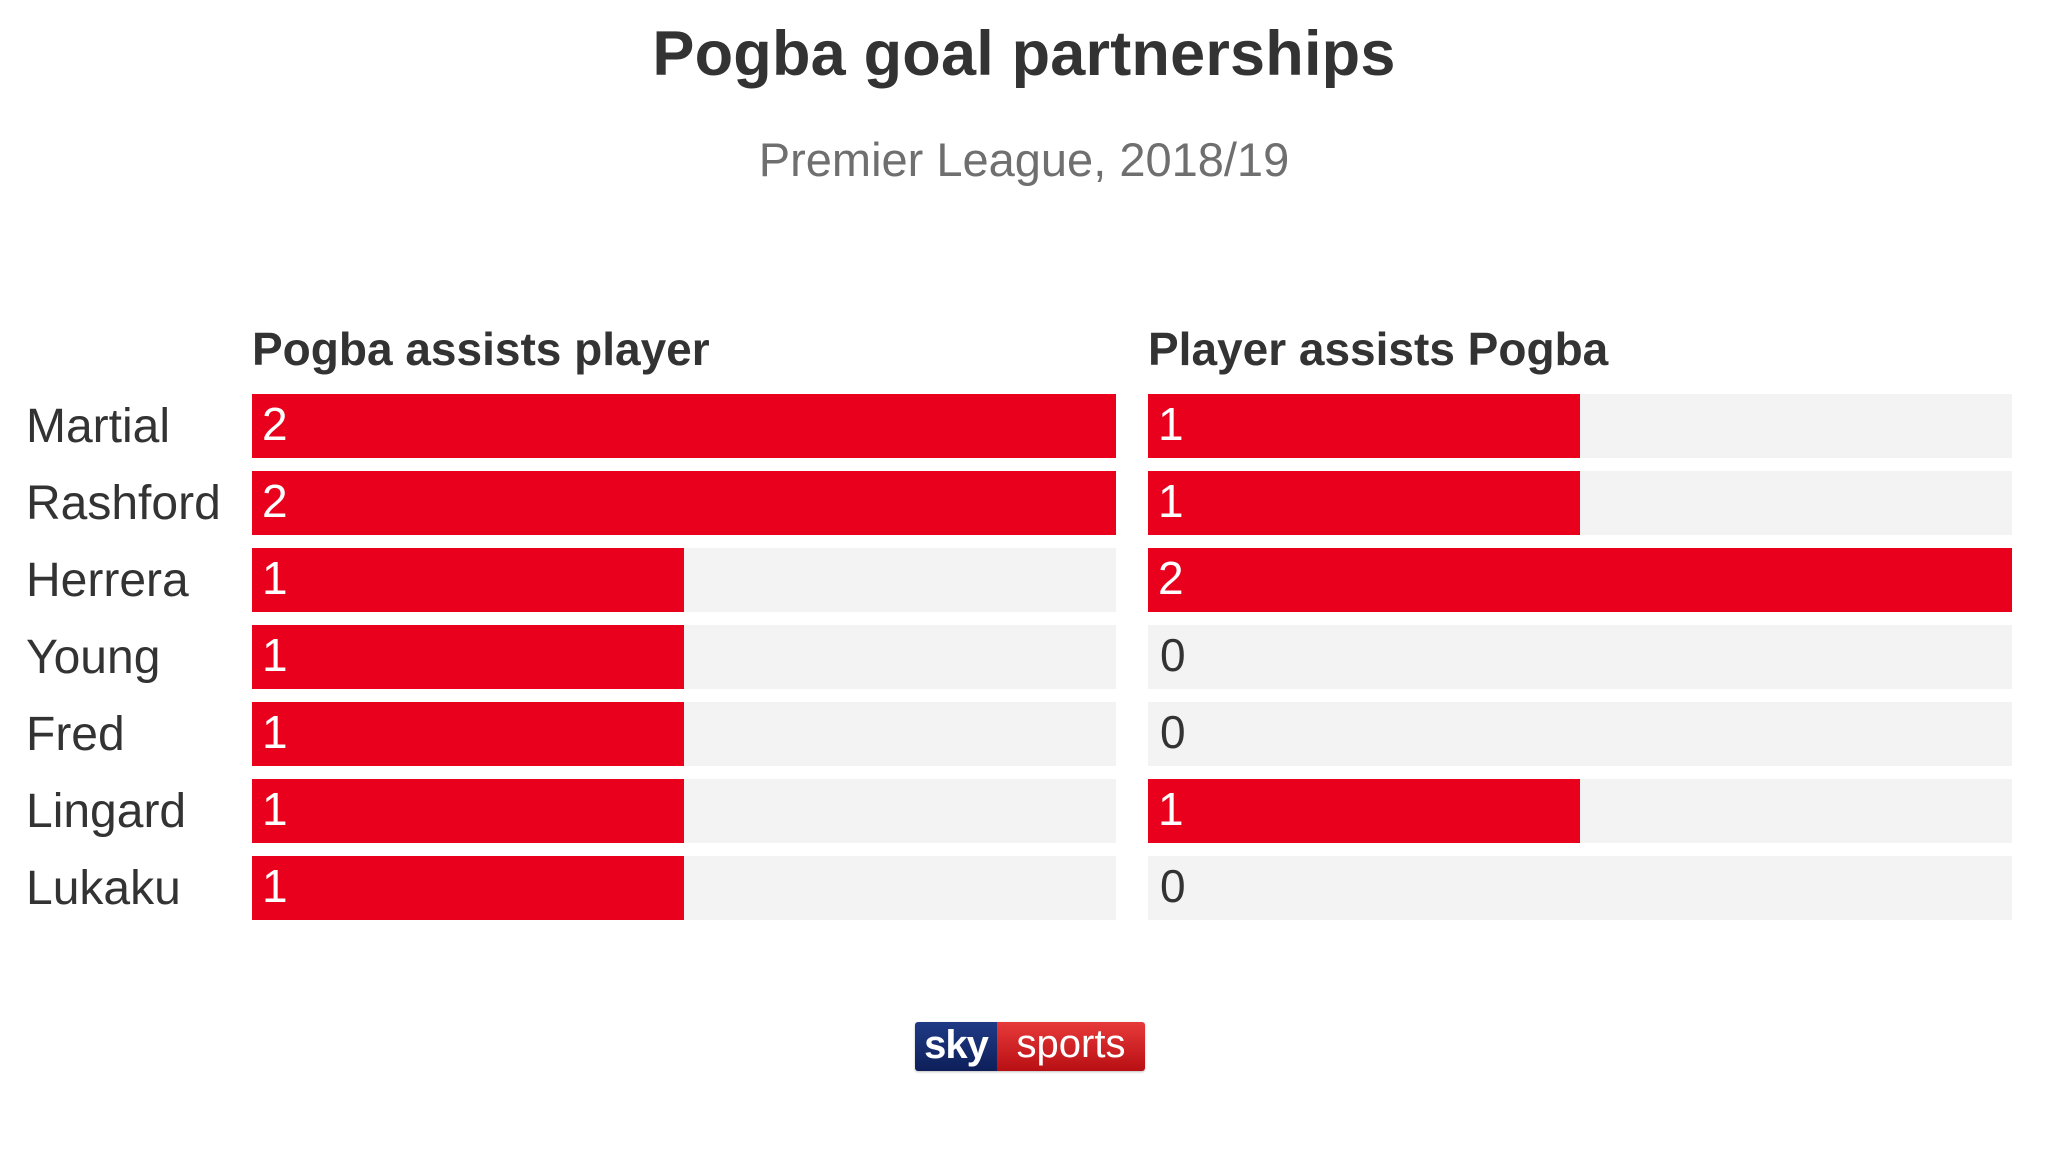 This screenshot has width=2048, height=1152. I want to click on category-label: Young, so click(93, 657).